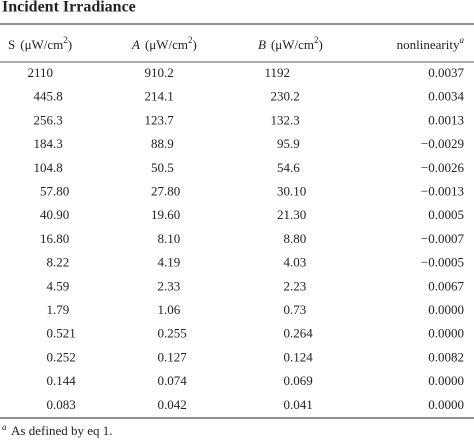 This screenshot has width=474, height=444. What do you see at coordinates (285, 119) in the screenshot?
I see `table-cell: 132.3` at bounding box center [285, 119].